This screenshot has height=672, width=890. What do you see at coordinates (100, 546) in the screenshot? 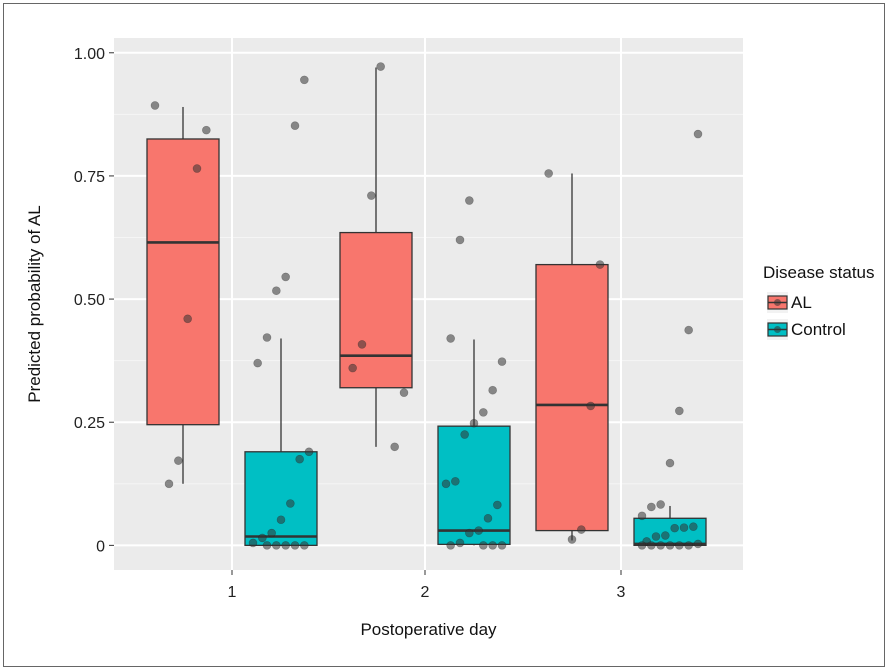
I see `y-tick-label: 0` at bounding box center [100, 546].